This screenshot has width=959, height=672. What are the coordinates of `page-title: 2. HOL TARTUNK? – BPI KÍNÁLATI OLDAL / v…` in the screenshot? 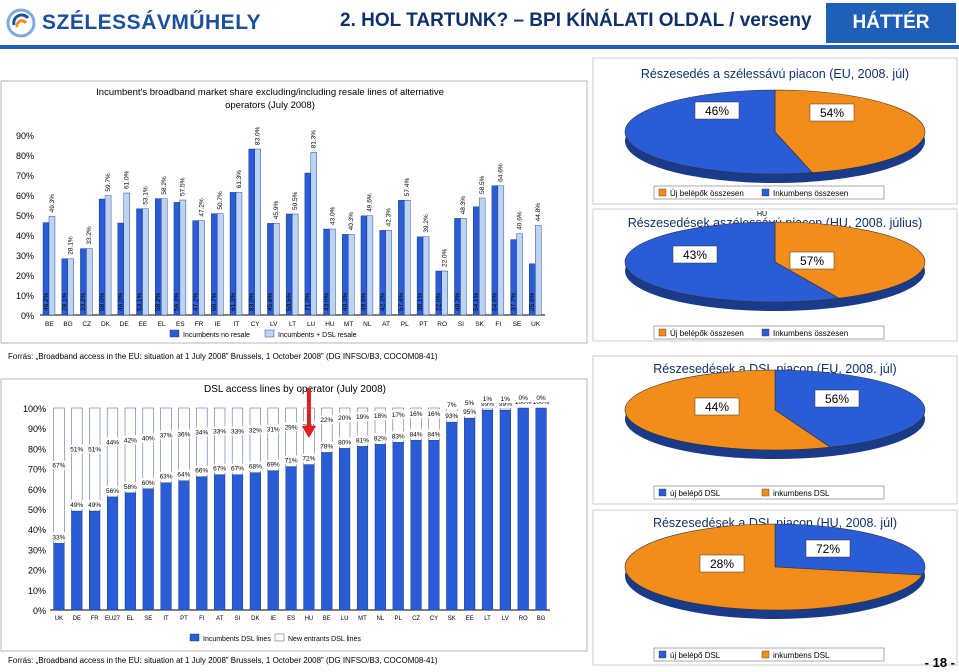 It's located at (576, 20).